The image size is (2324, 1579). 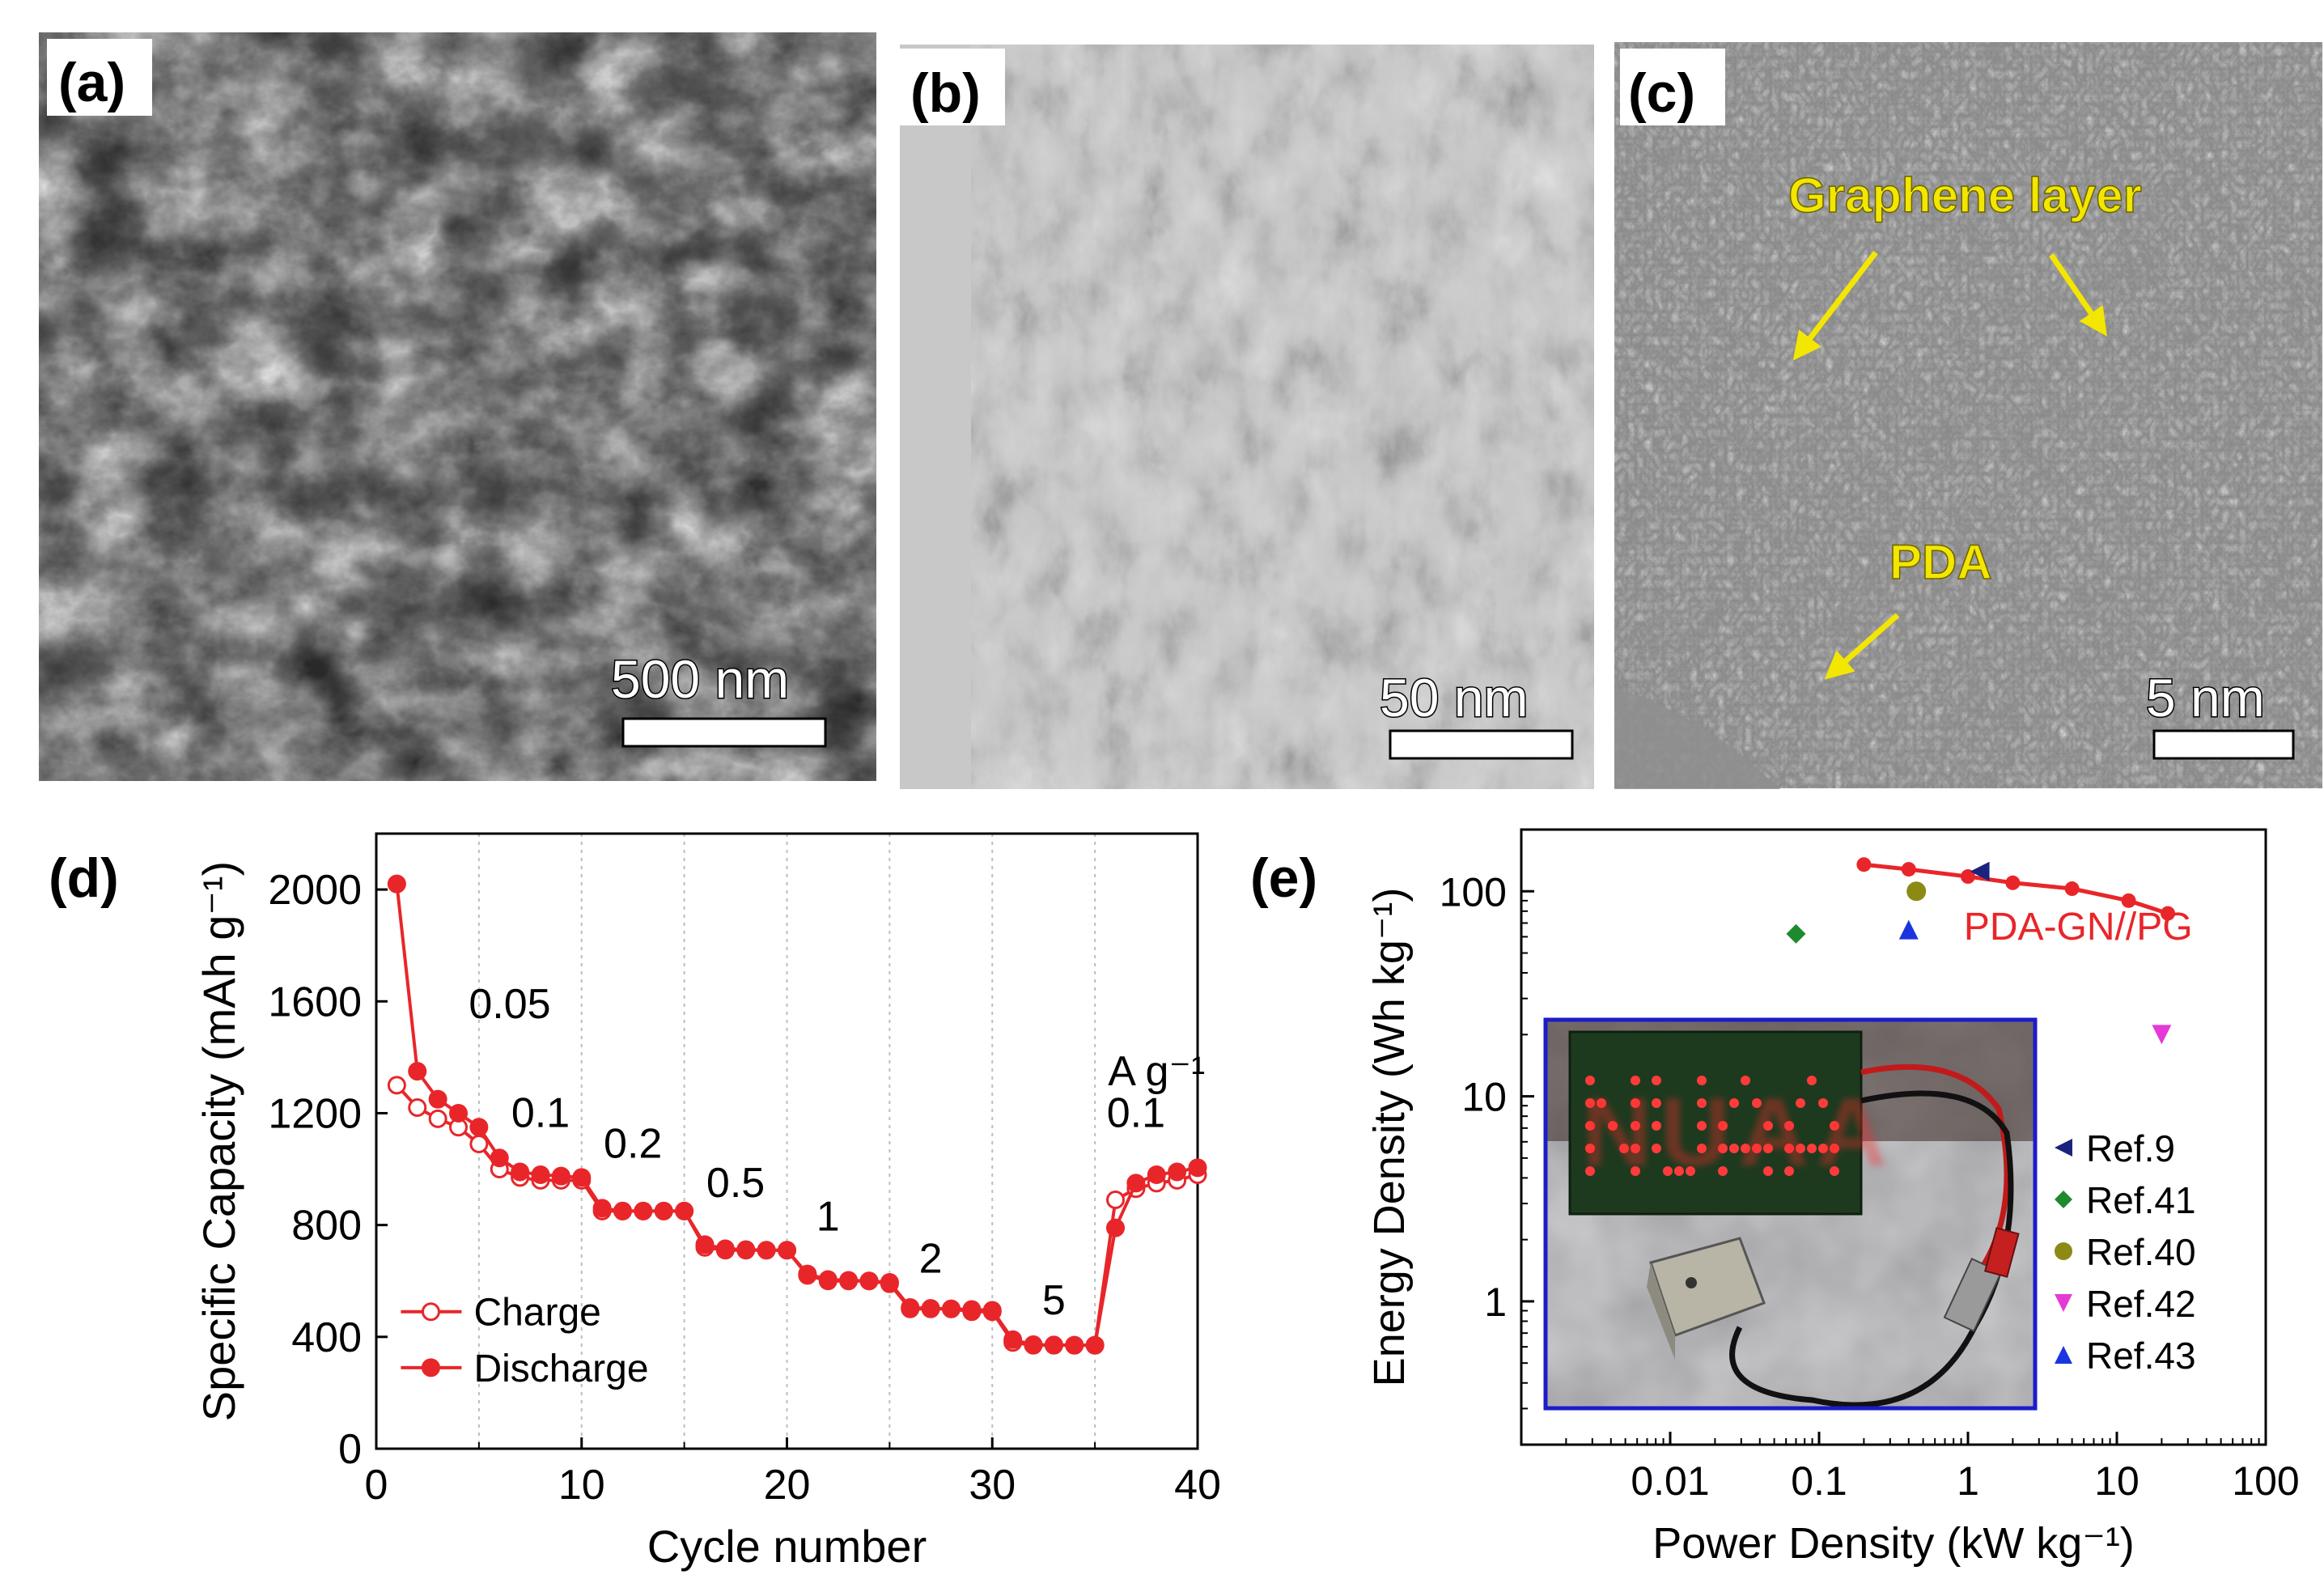 I want to click on rate-label: 0.05, so click(x=510, y=1004).